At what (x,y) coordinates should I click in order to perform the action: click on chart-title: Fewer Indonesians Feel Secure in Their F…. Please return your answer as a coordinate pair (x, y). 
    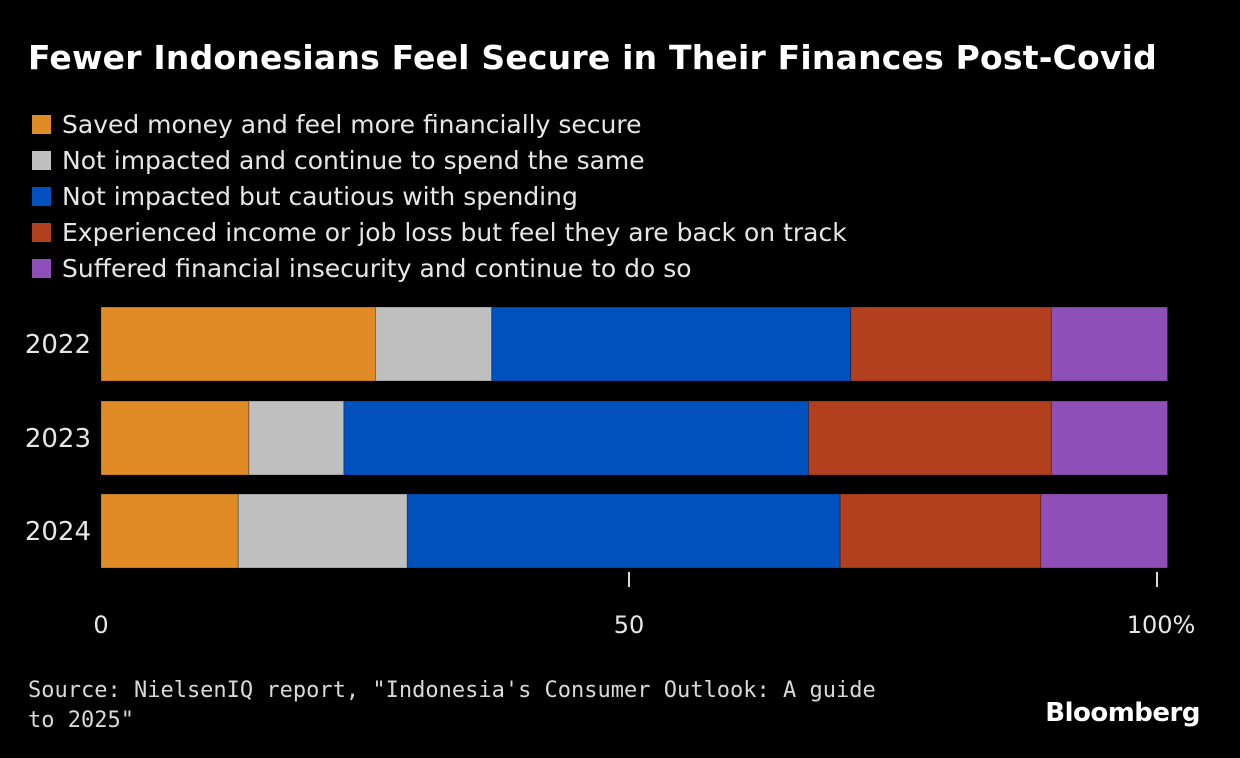
    Looking at the image, I should click on (592, 57).